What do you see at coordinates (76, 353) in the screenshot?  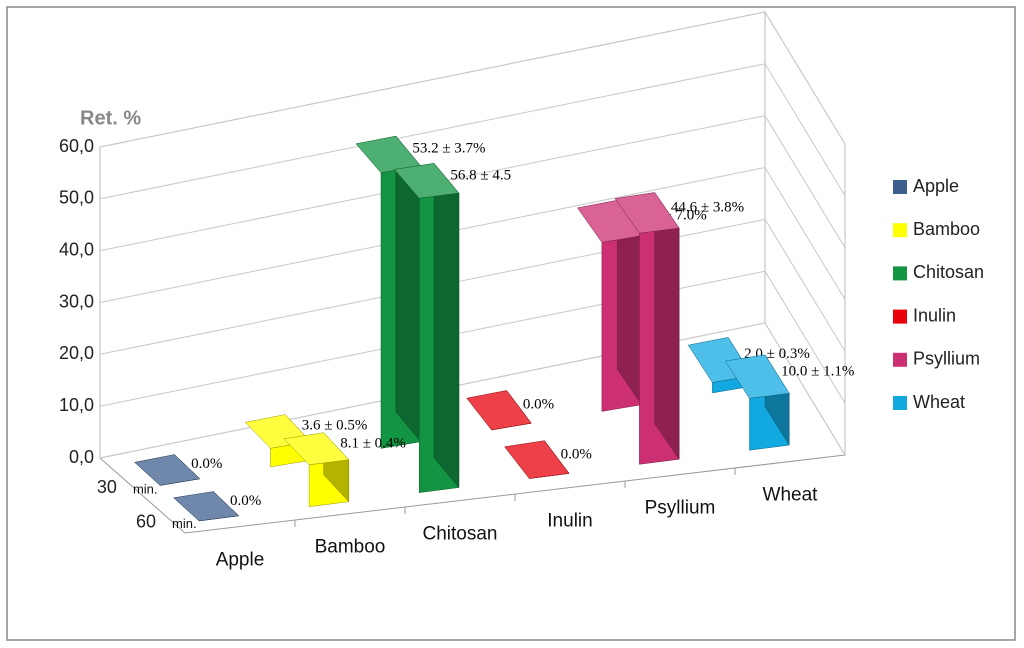 I see `y-tick-label: 20,0` at bounding box center [76, 353].